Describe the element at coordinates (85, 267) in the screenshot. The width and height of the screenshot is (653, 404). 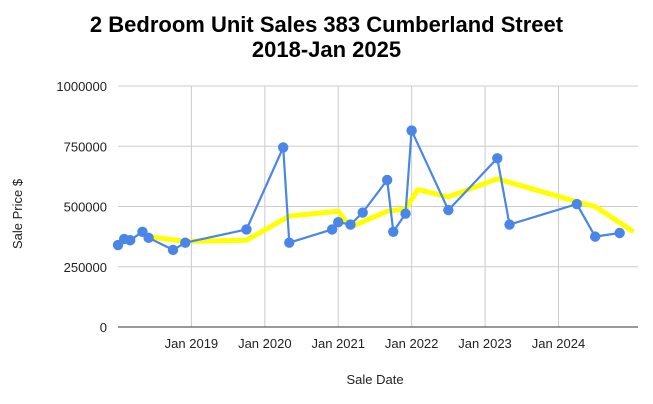
I see `y-tick-label: 250000` at that location.